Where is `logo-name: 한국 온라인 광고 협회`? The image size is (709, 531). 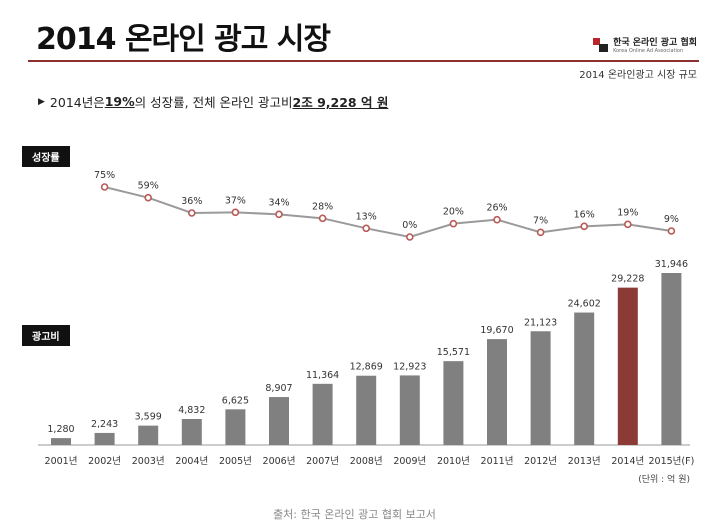 logo-name: 한국 온라인 광고 협회 is located at coordinates (655, 43).